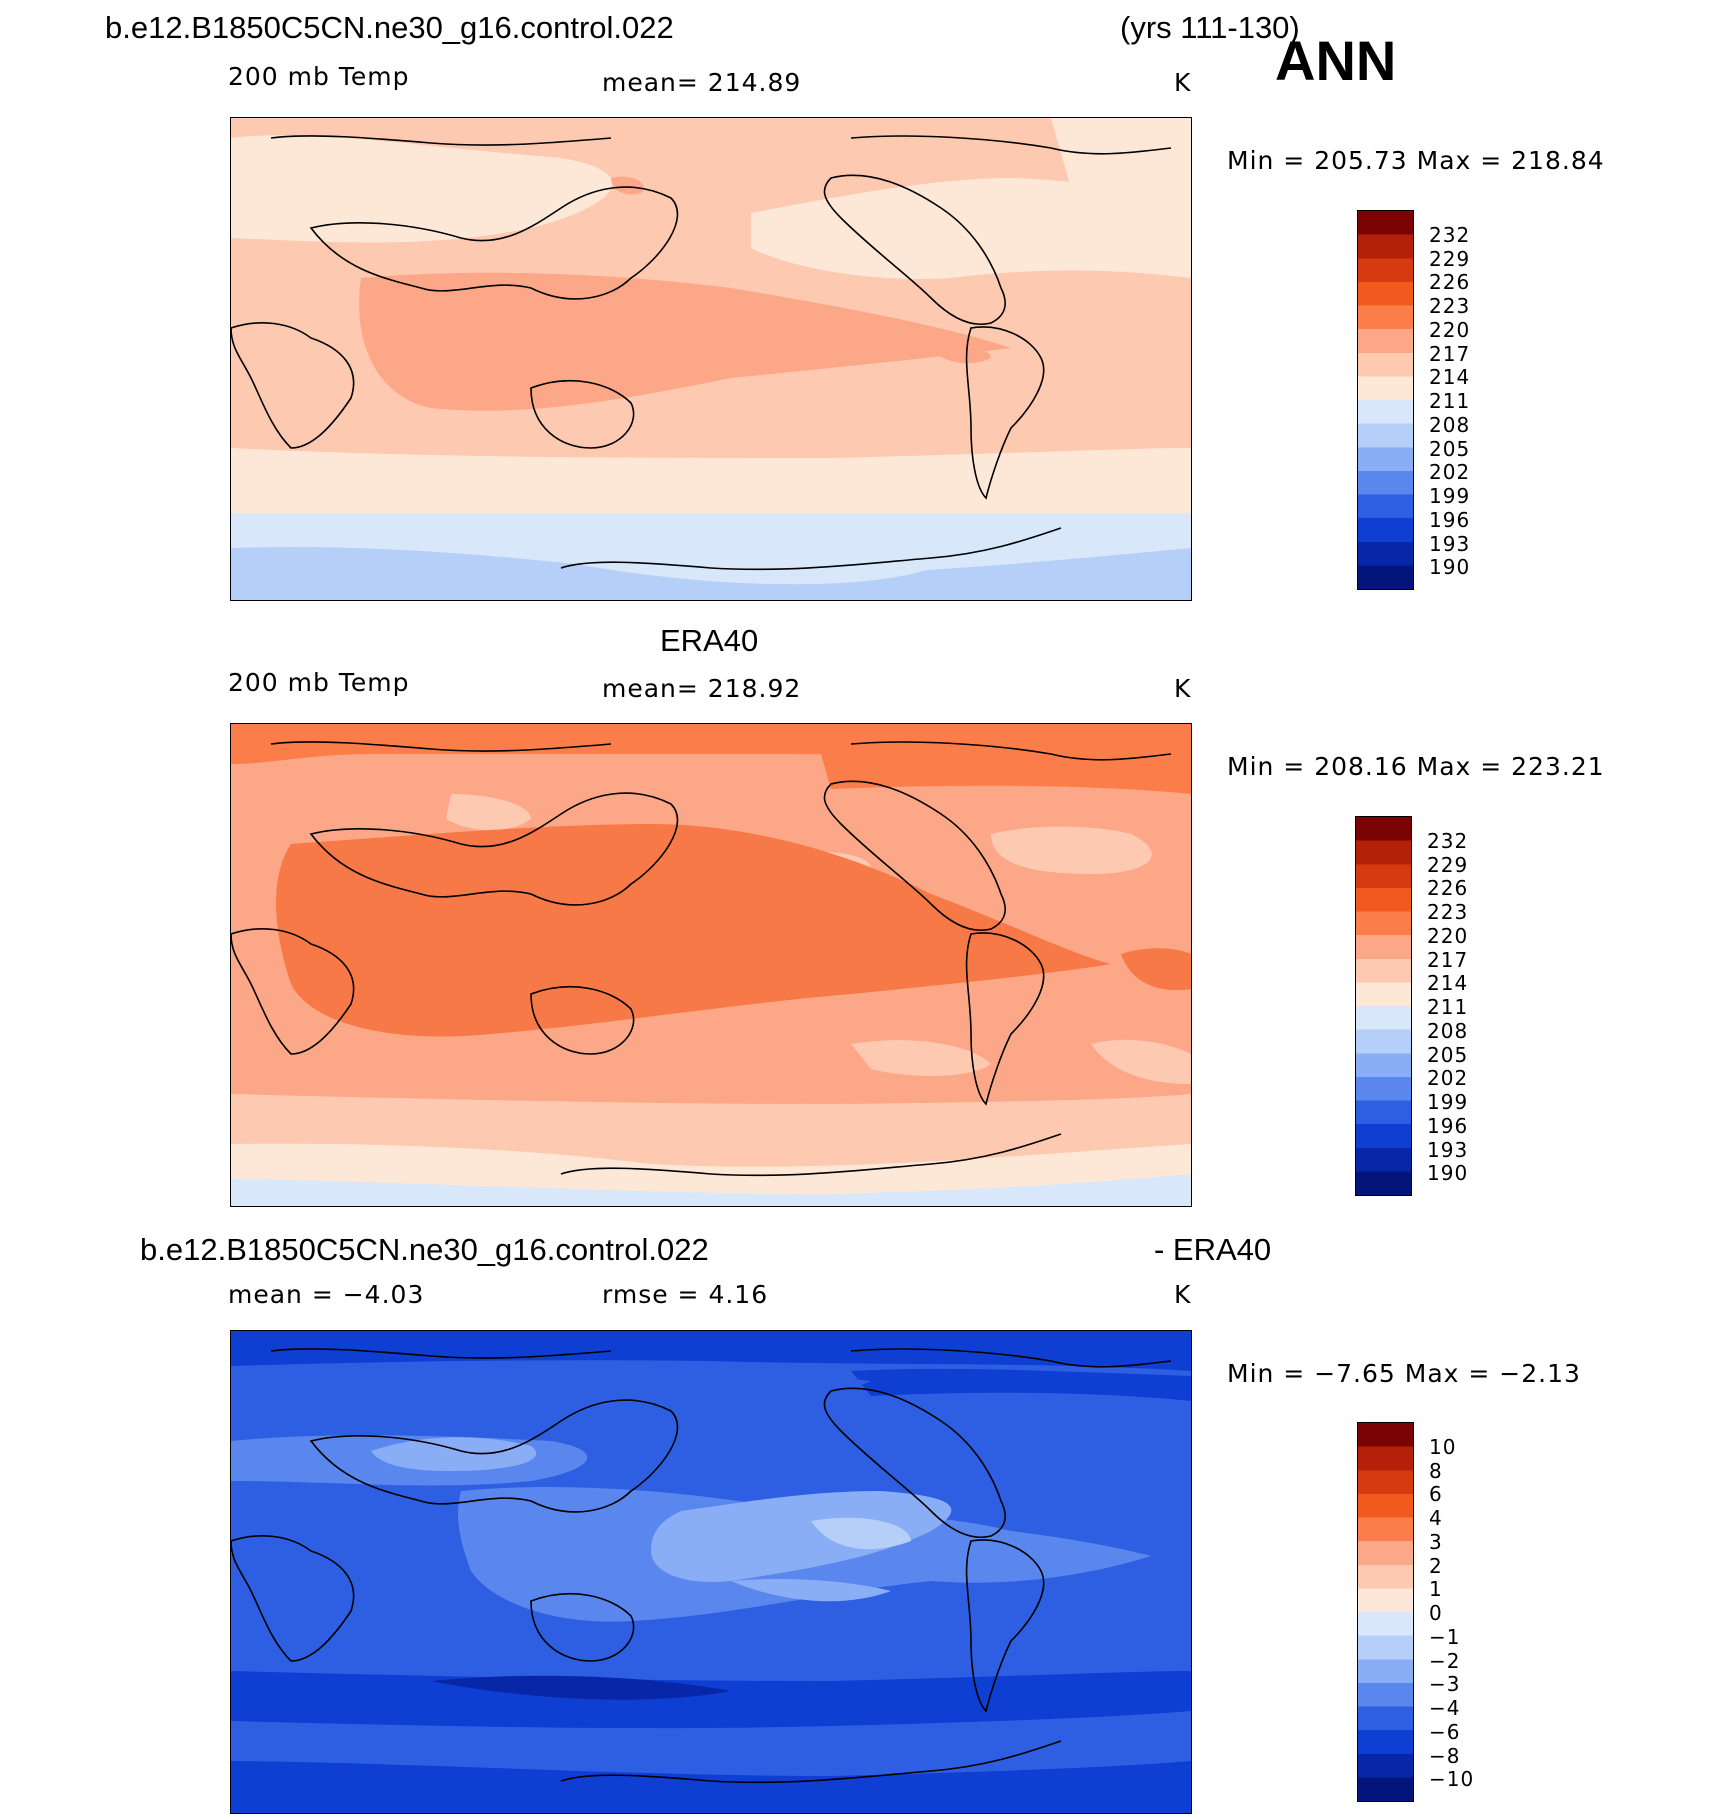  Describe the element at coordinates (1448, 1126) in the screenshot. I see `panel2-colorbar-tick: 196` at that location.